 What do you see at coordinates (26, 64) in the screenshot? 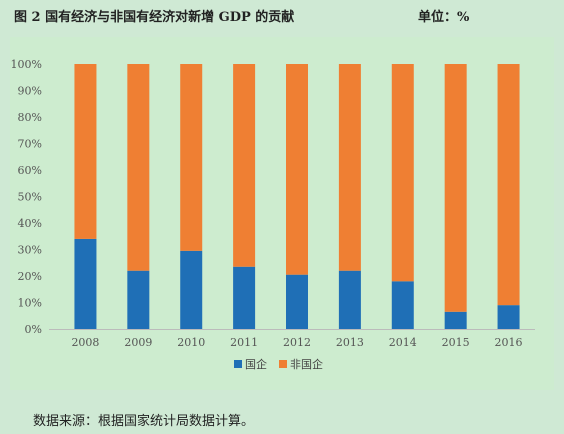
I see `y-tick-label: 100%` at bounding box center [26, 64].